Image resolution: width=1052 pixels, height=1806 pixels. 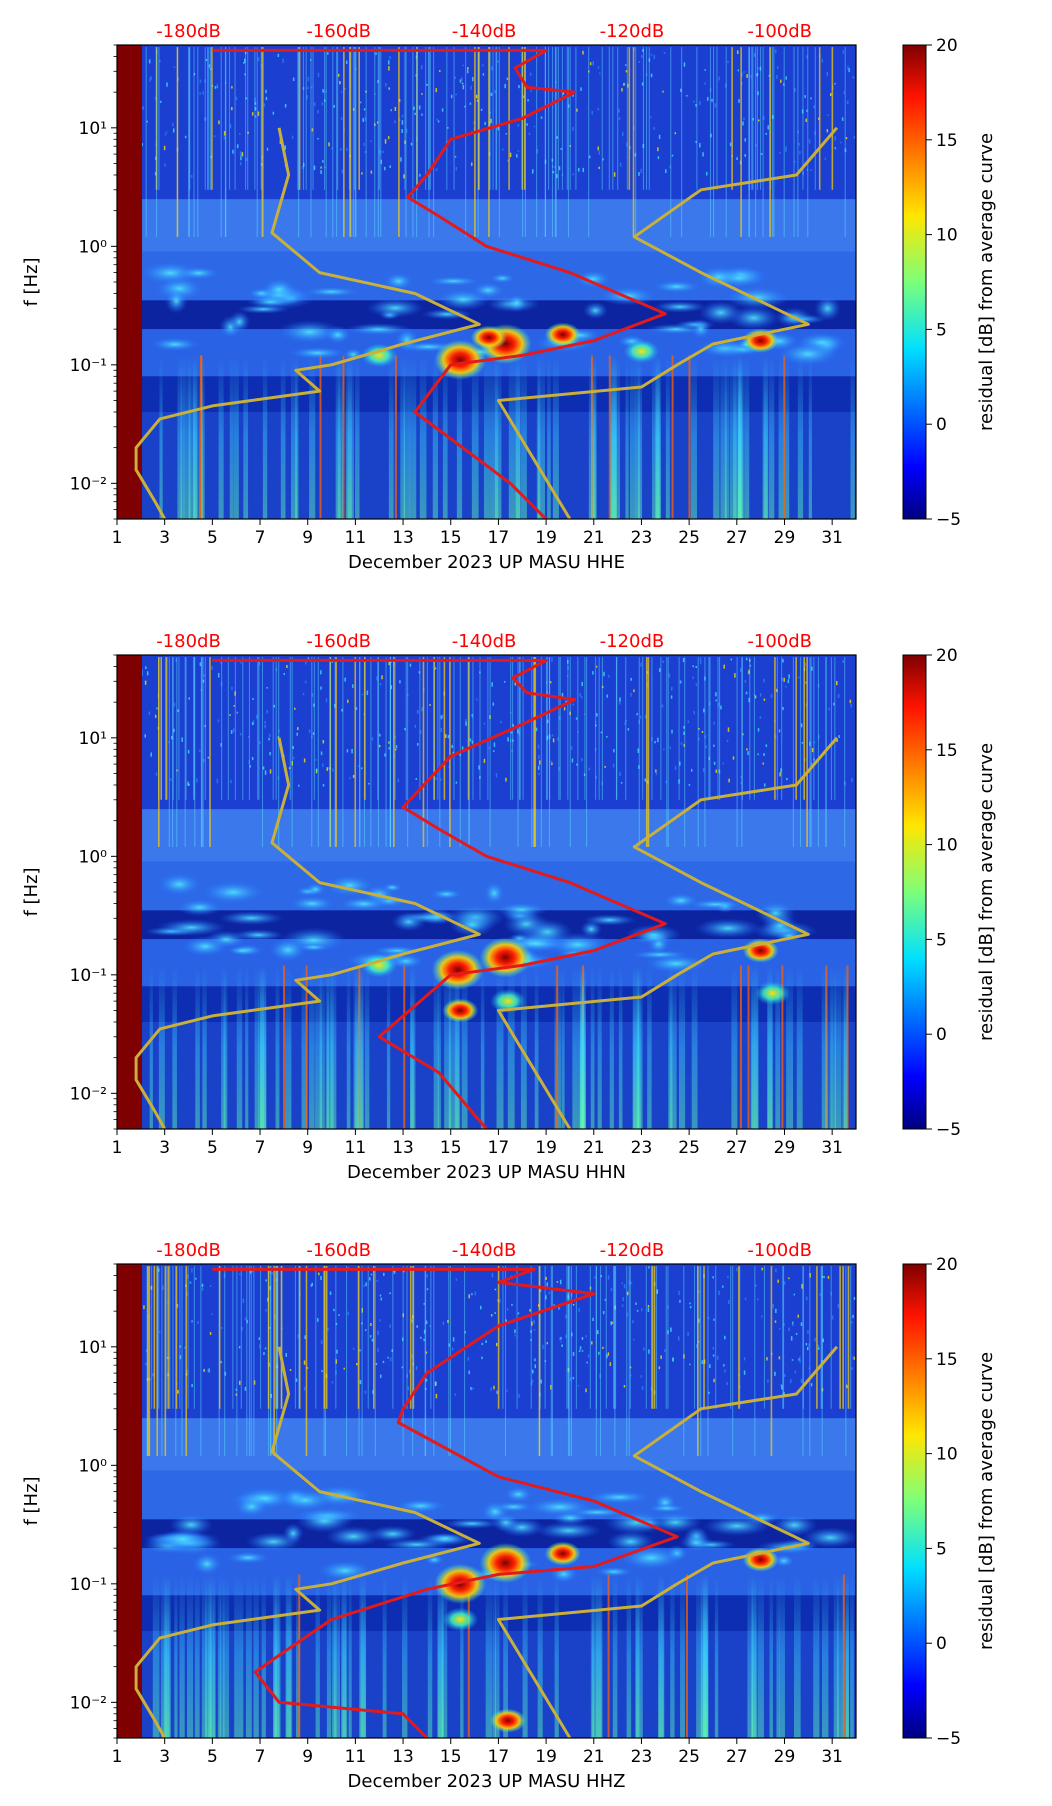 What do you see at coordinates (88, 1094) in the screenshot?
I see `y-tick-label: 10⁻²` at bounding box center [88, 1094].